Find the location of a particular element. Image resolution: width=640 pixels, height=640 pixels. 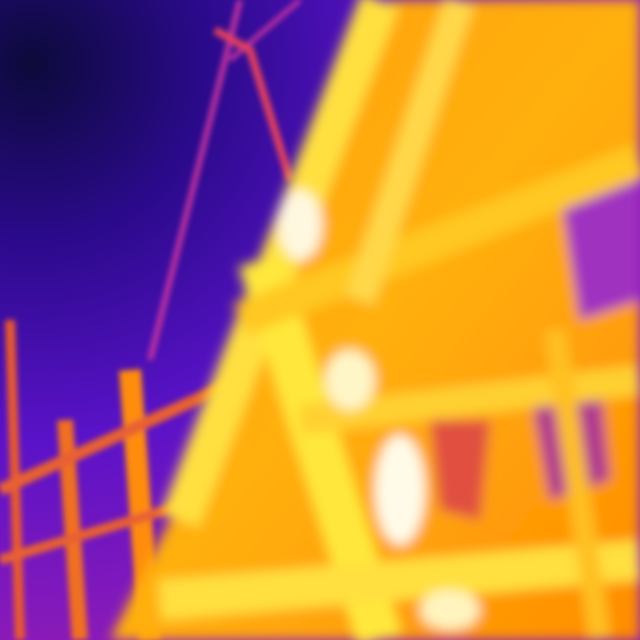

frame is located at coordinates (253, 104).